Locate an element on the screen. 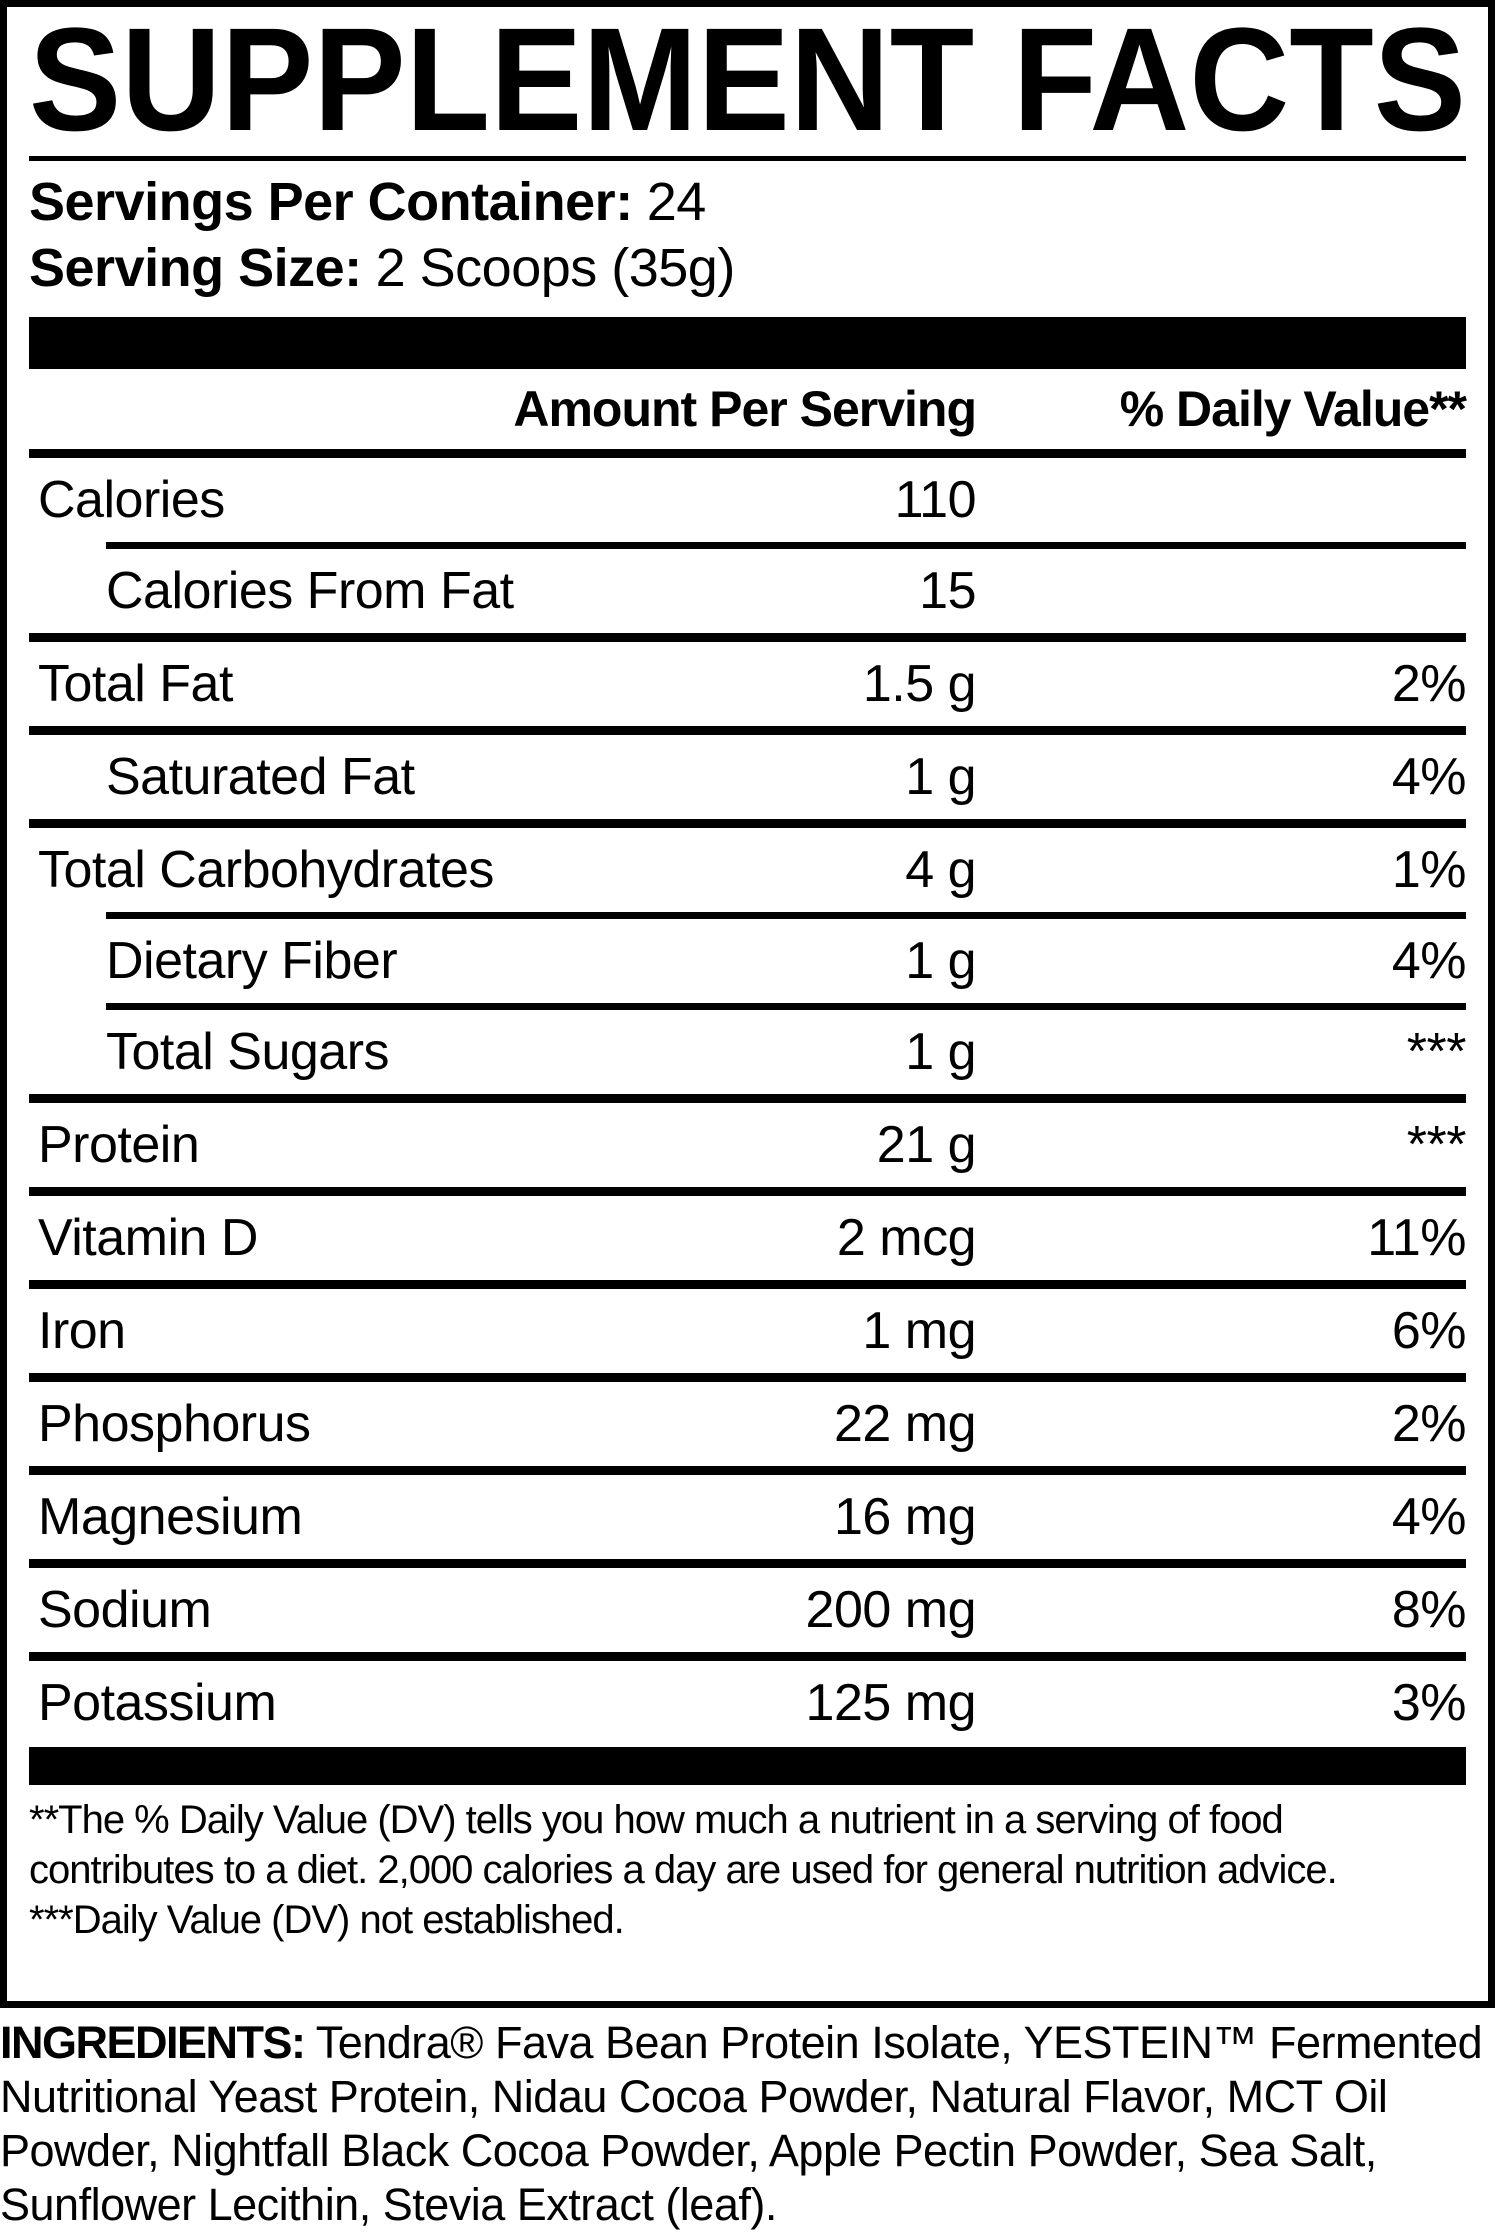 The image size is (1500, 2232). amount-per-serving-header: Amount Per Serving is located at coordinates (745, 409).